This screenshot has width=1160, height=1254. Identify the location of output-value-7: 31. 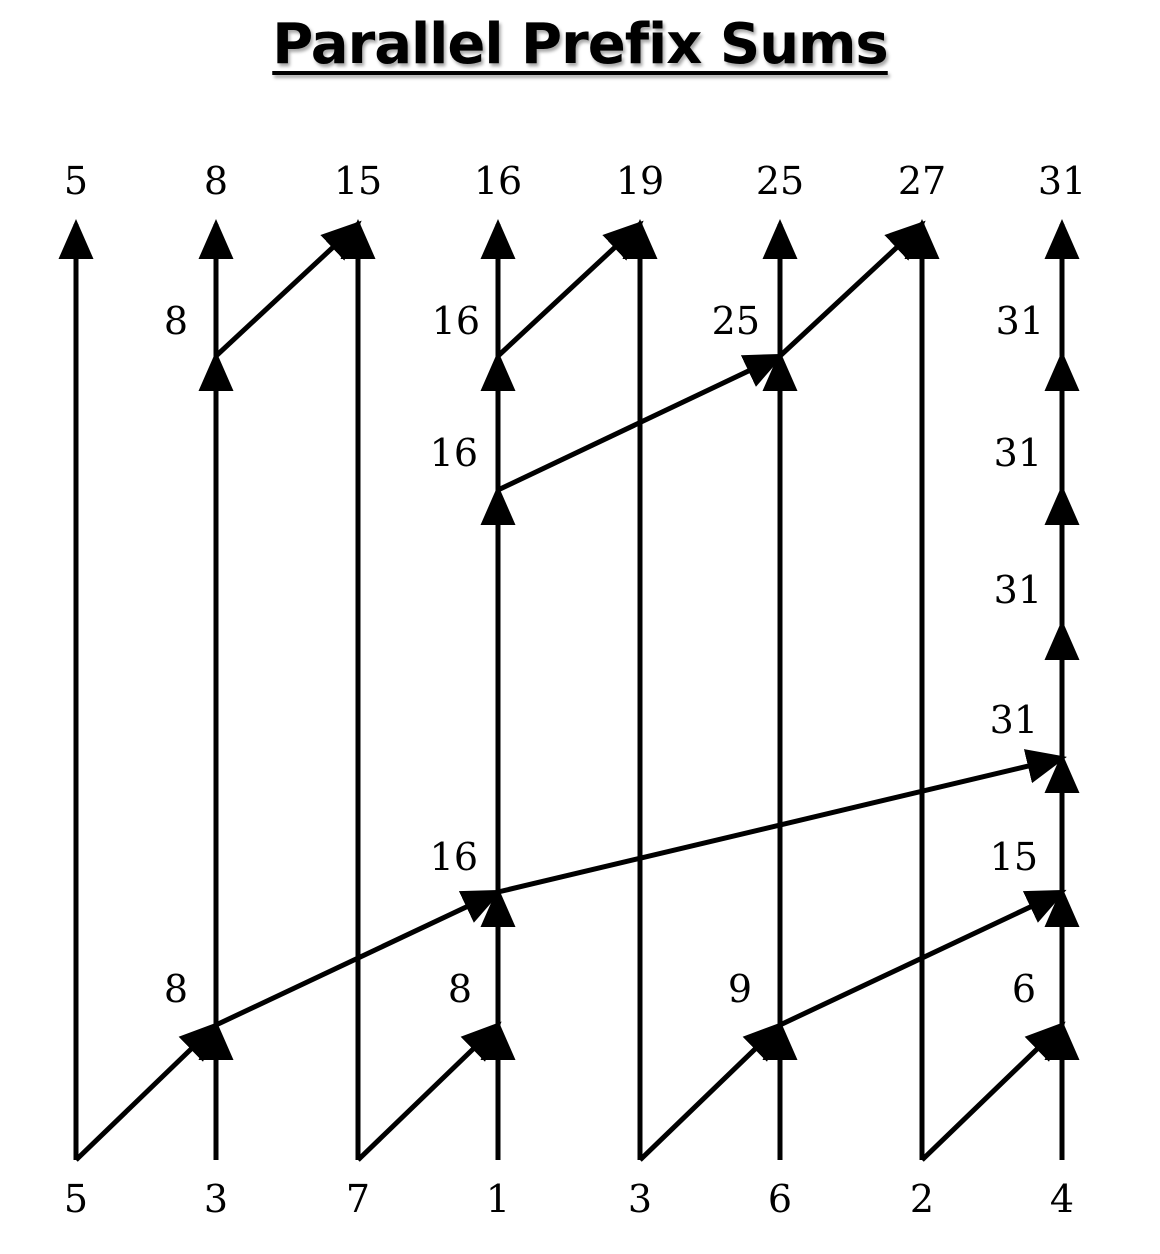
(1062, 181).